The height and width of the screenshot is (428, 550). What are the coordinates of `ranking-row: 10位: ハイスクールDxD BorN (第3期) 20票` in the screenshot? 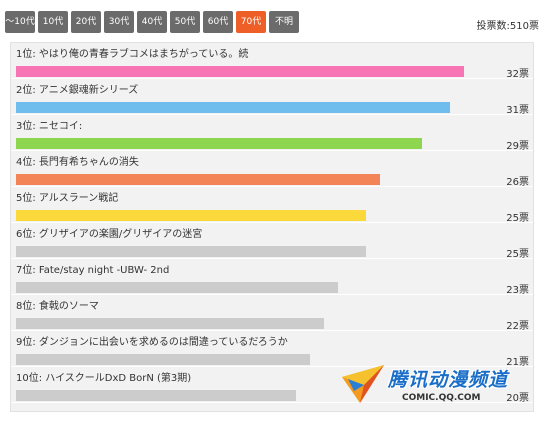 It's located at (272, 385).